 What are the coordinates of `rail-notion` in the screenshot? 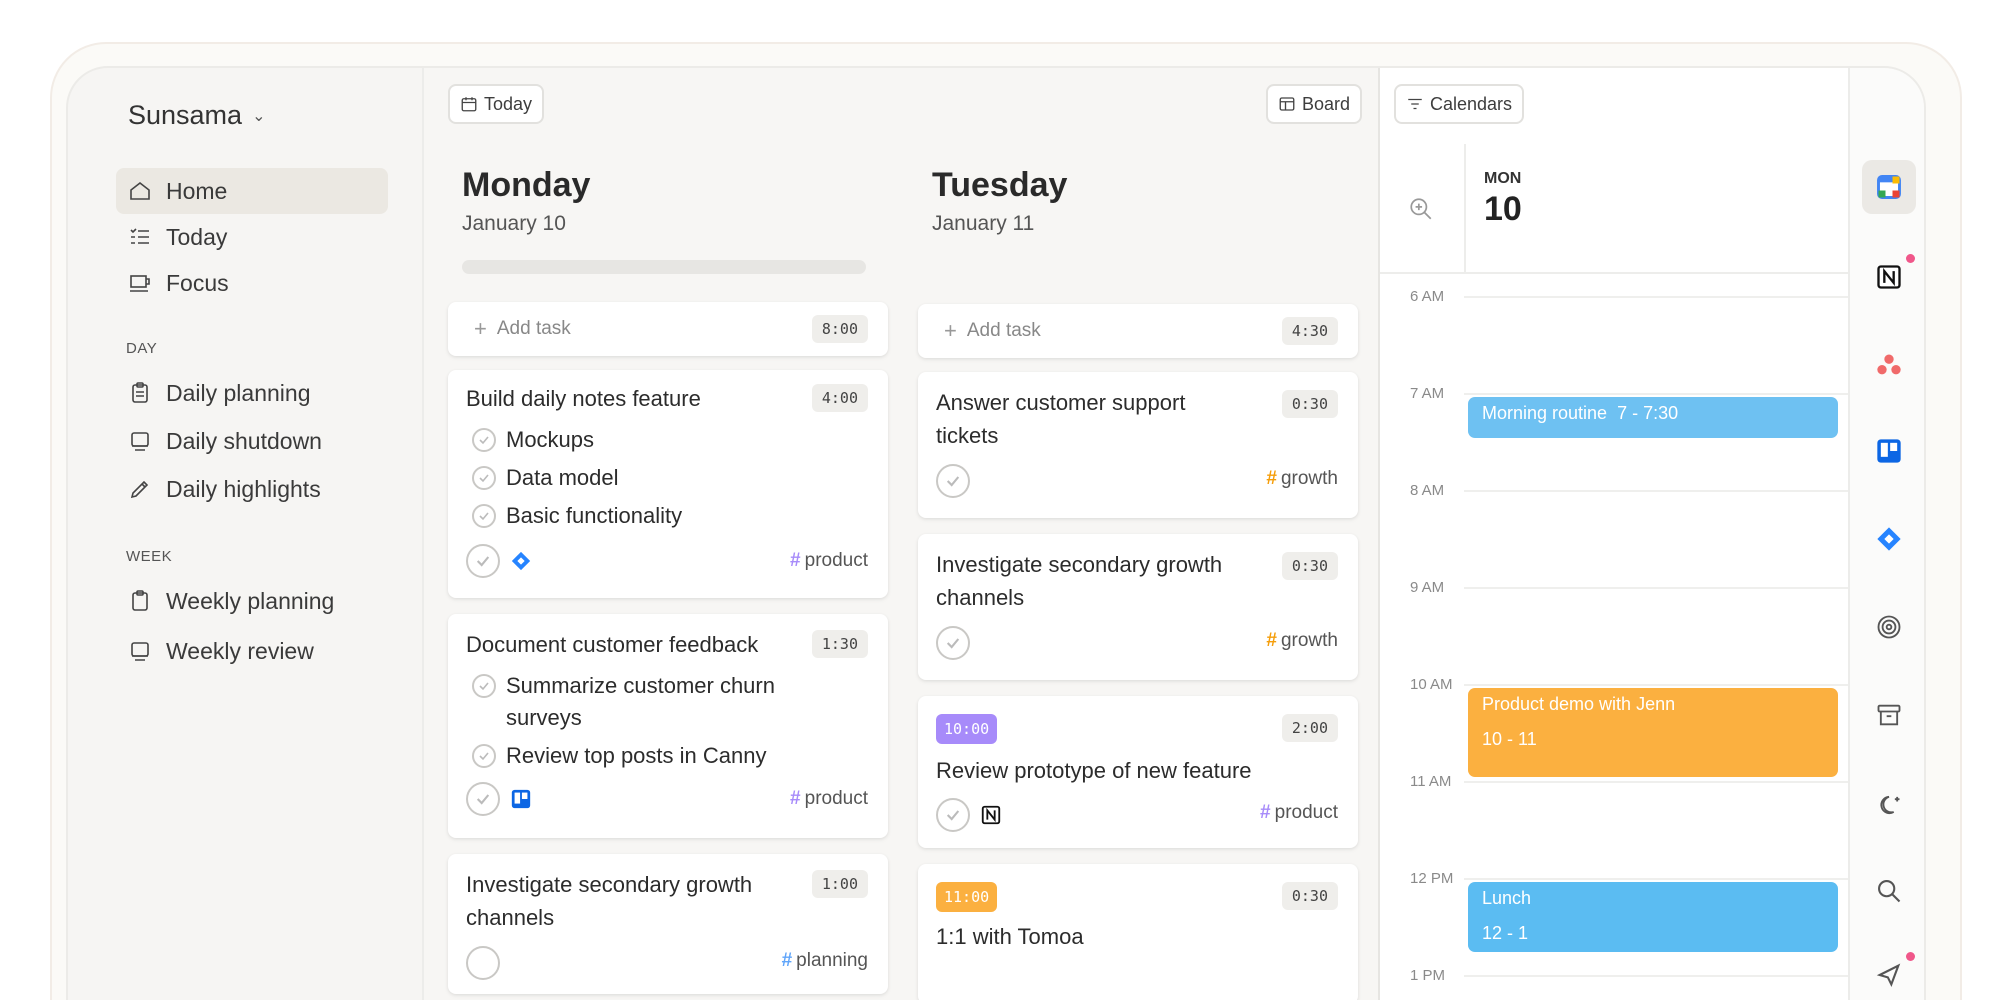 It's located at (1889, 277).